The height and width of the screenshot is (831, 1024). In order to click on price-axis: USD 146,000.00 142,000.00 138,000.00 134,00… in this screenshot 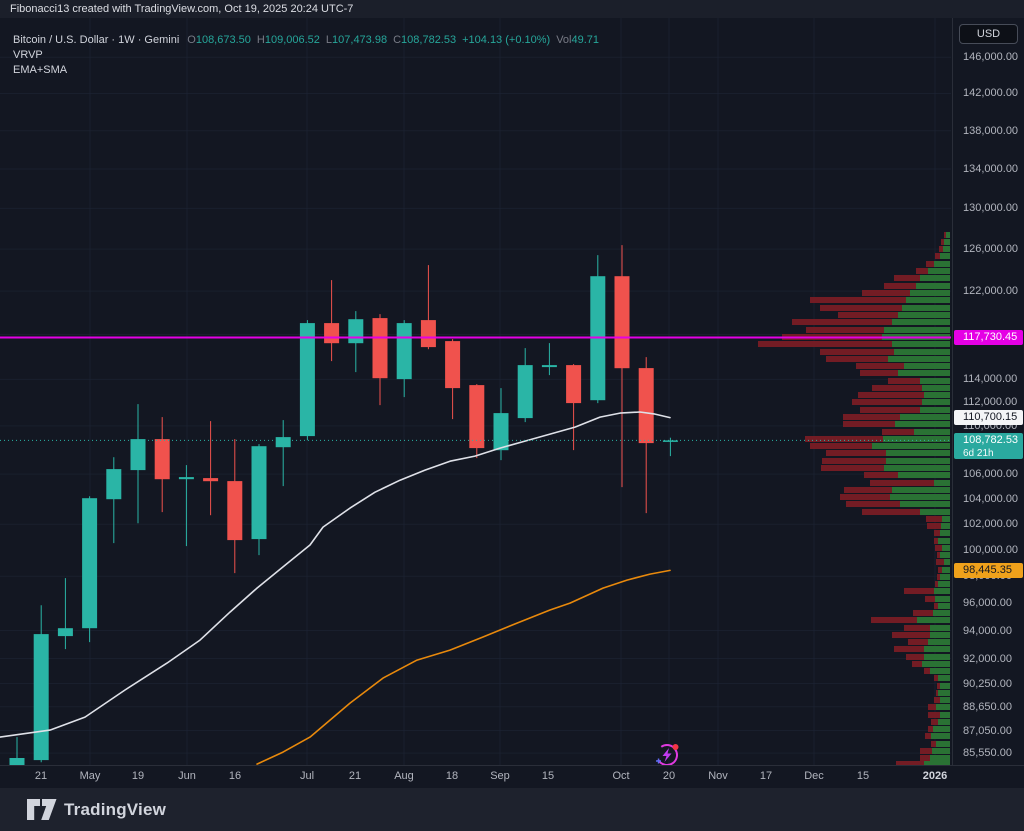, I will do `click(988, 403)`.